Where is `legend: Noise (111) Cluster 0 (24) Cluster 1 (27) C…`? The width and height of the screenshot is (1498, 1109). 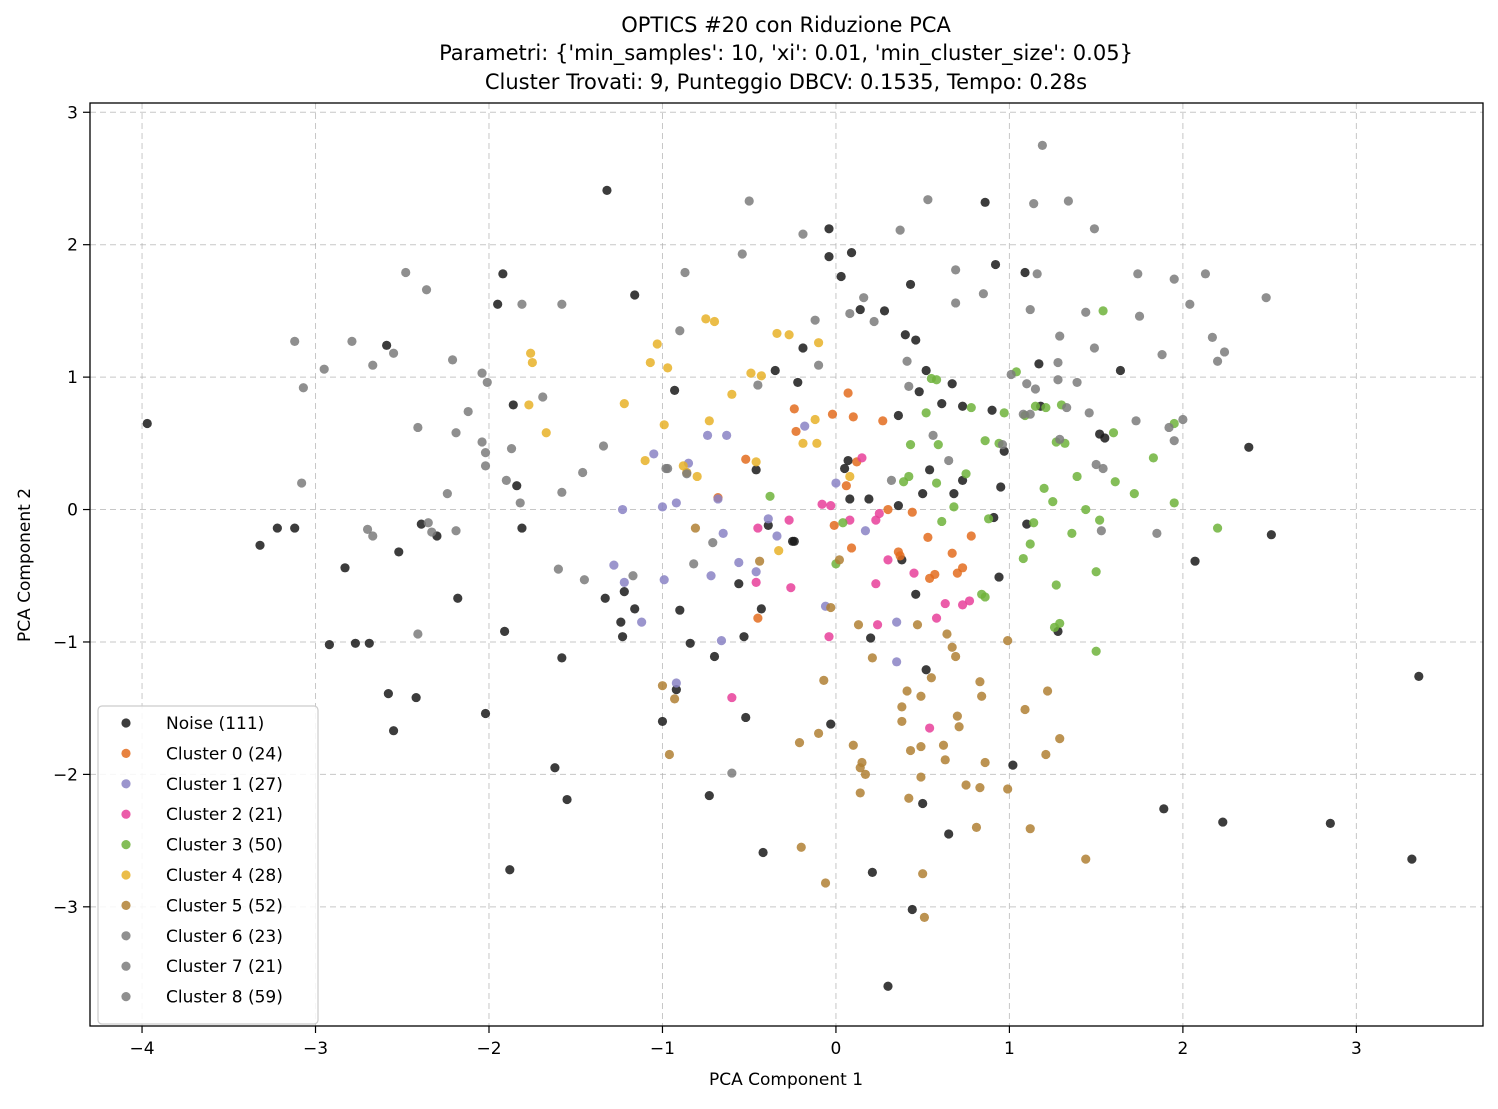 legend: Noise (111) Cluster 0 (24) Cluster 1 (27) C… is located at coordinates (208, 865).